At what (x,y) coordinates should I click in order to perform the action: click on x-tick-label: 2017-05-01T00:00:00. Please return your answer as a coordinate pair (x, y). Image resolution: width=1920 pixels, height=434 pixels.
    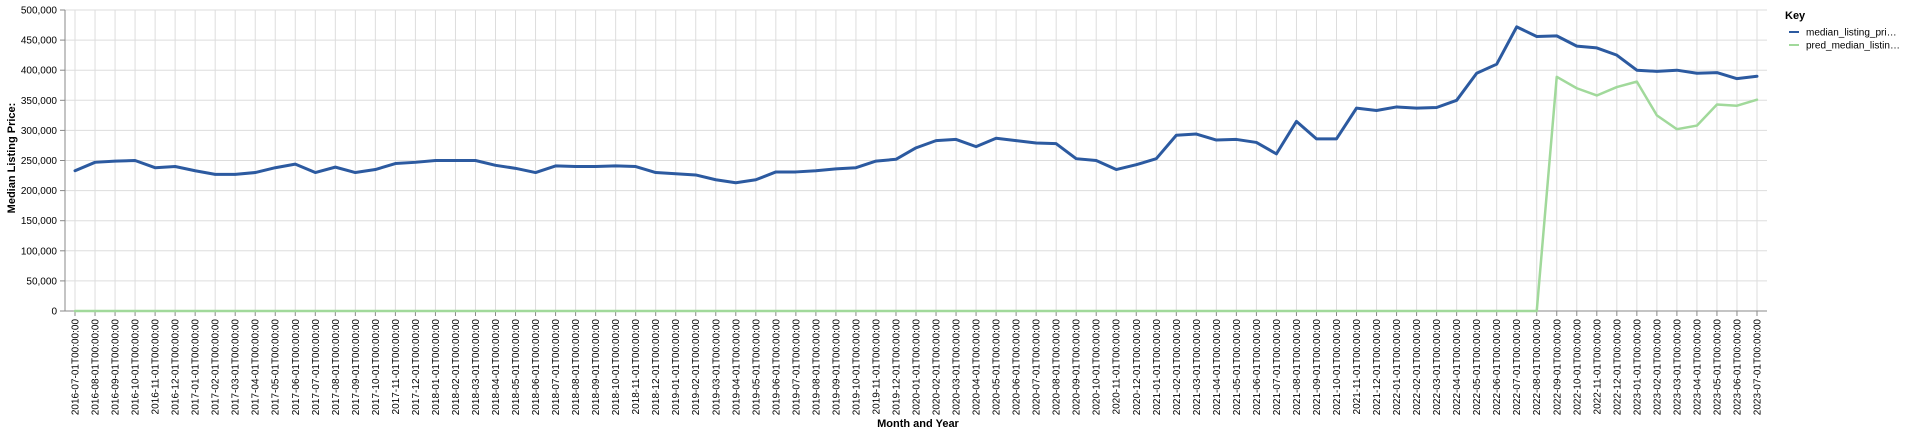
    Looking at the image, I should click on (276, 367).